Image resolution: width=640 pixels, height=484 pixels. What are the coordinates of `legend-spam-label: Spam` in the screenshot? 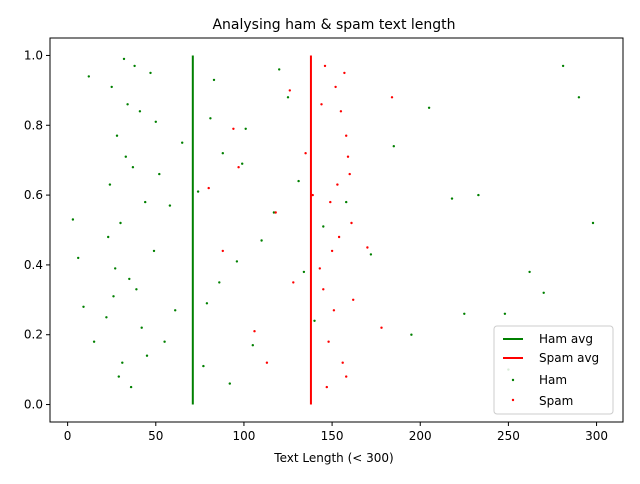 It's located at (556, 401).